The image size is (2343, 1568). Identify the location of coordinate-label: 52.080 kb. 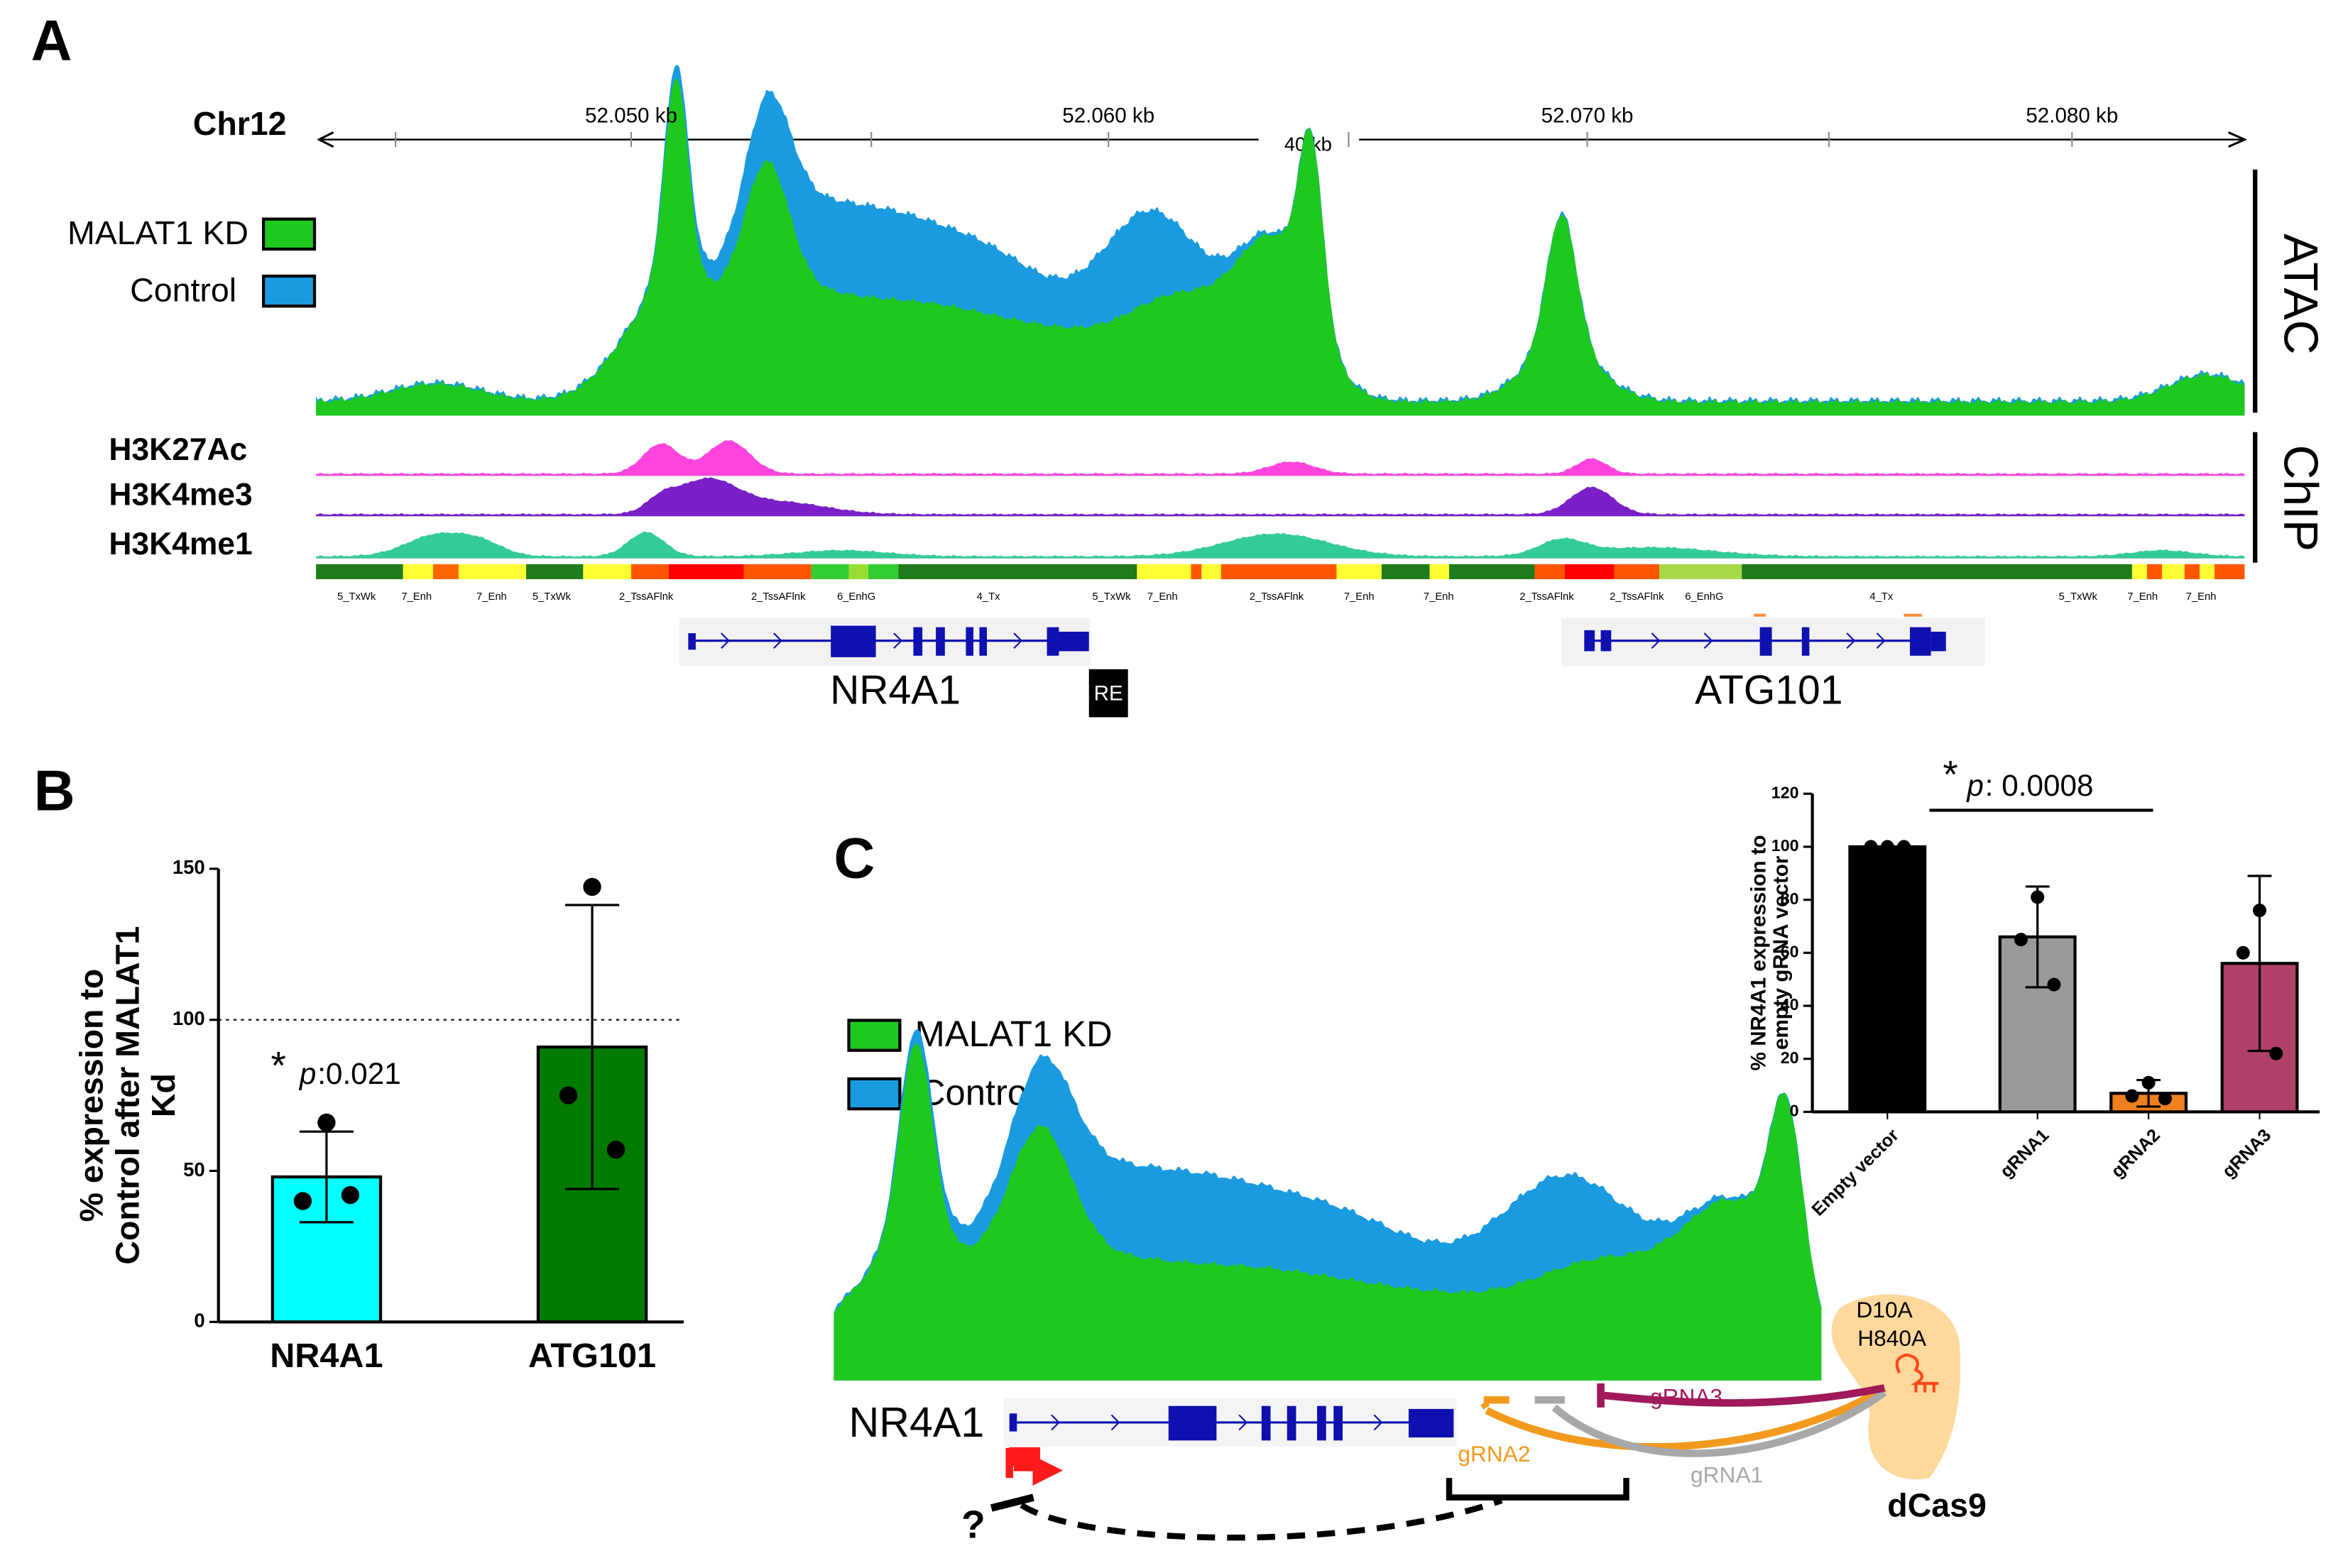
(2072, 116).